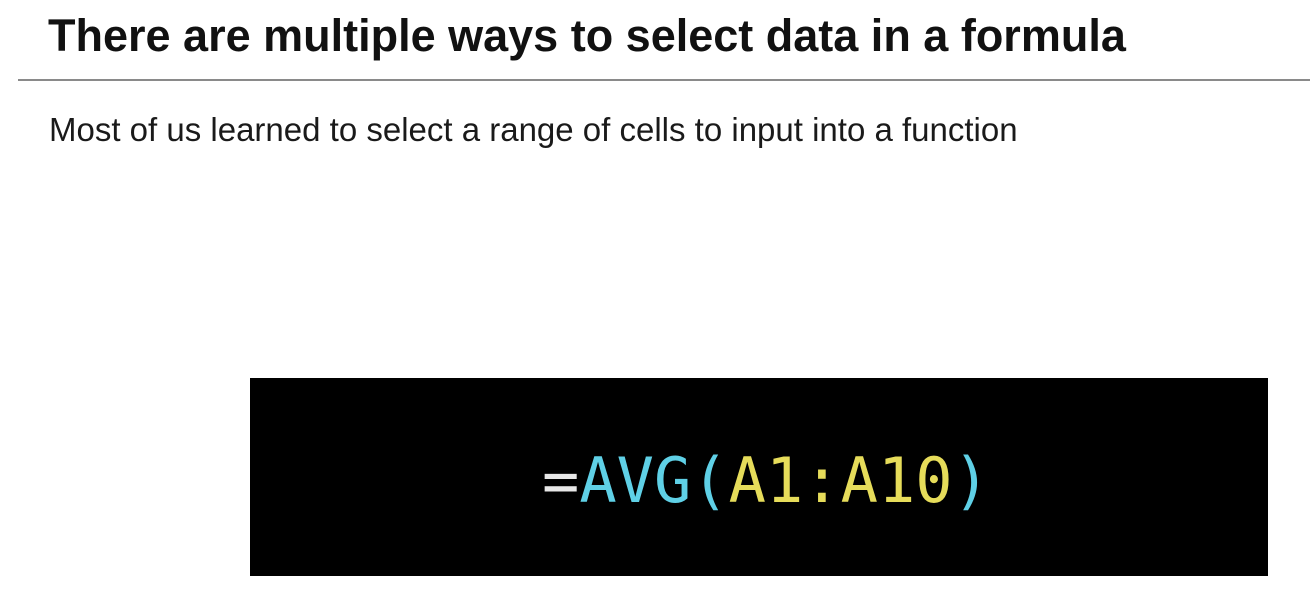 Image resolution: width=1310 pixels, height=594 pixels. What do you see at coordinates (971, 480) in the screenshot?
I see `formula-close-paren: )` at bounding box center [971, 480].